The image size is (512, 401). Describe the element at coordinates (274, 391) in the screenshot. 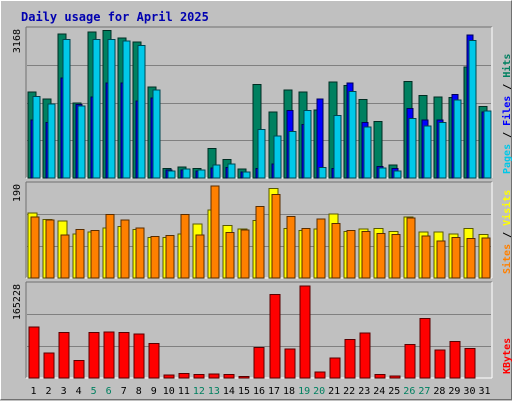

I see `x-tick-label-day-17: 17` at that location.